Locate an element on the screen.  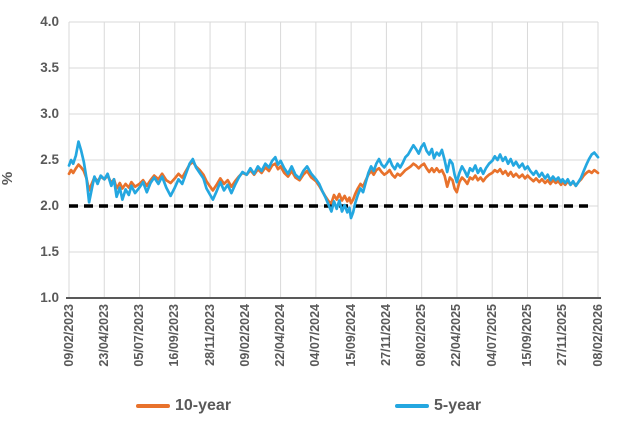
x-tick-label: 09/02/2023 is located at coordinates (68, 335).